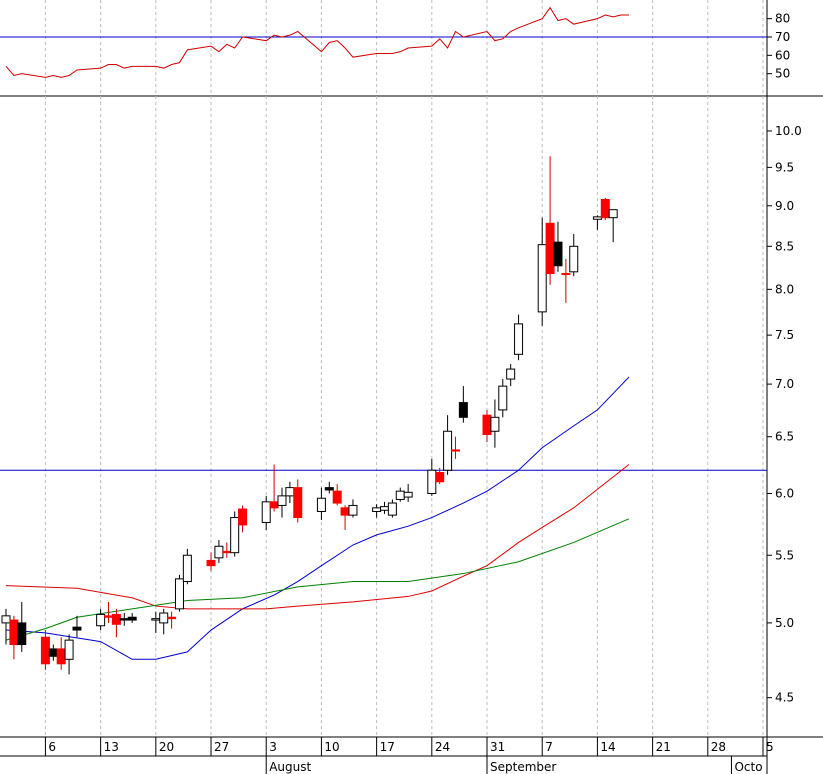 The height and width of the screenshot is (774, 823). Describe the element at coordinates (290, 767) in the screenshot. I see `month-label: August` at that location.